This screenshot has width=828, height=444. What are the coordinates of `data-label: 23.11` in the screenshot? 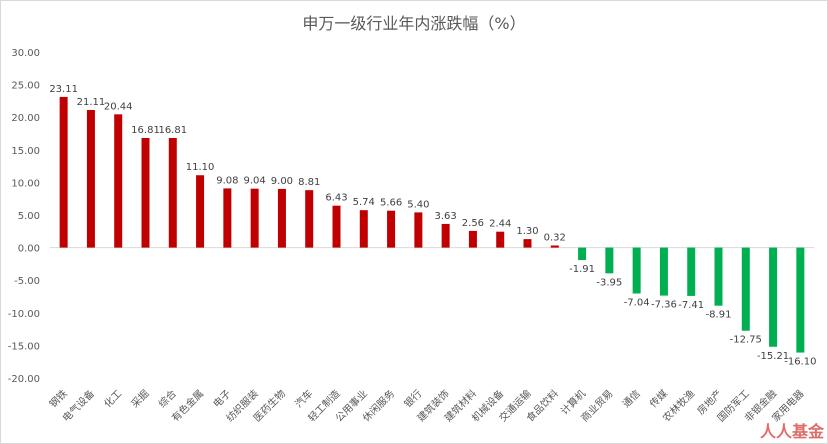 It's located at (63, 89).